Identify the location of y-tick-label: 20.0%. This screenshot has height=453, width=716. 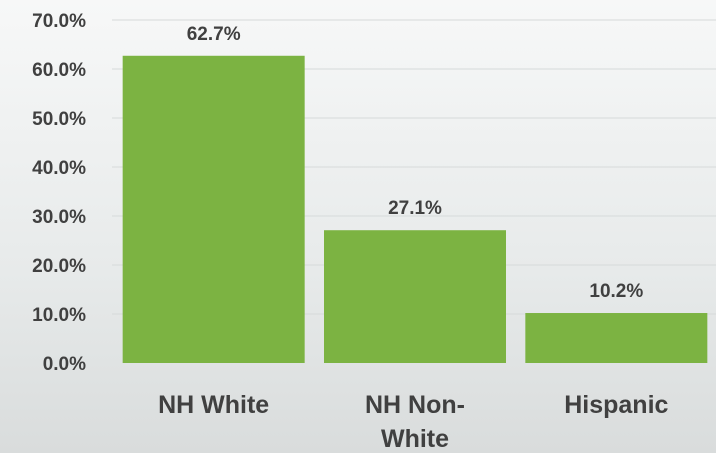
(59, 266).